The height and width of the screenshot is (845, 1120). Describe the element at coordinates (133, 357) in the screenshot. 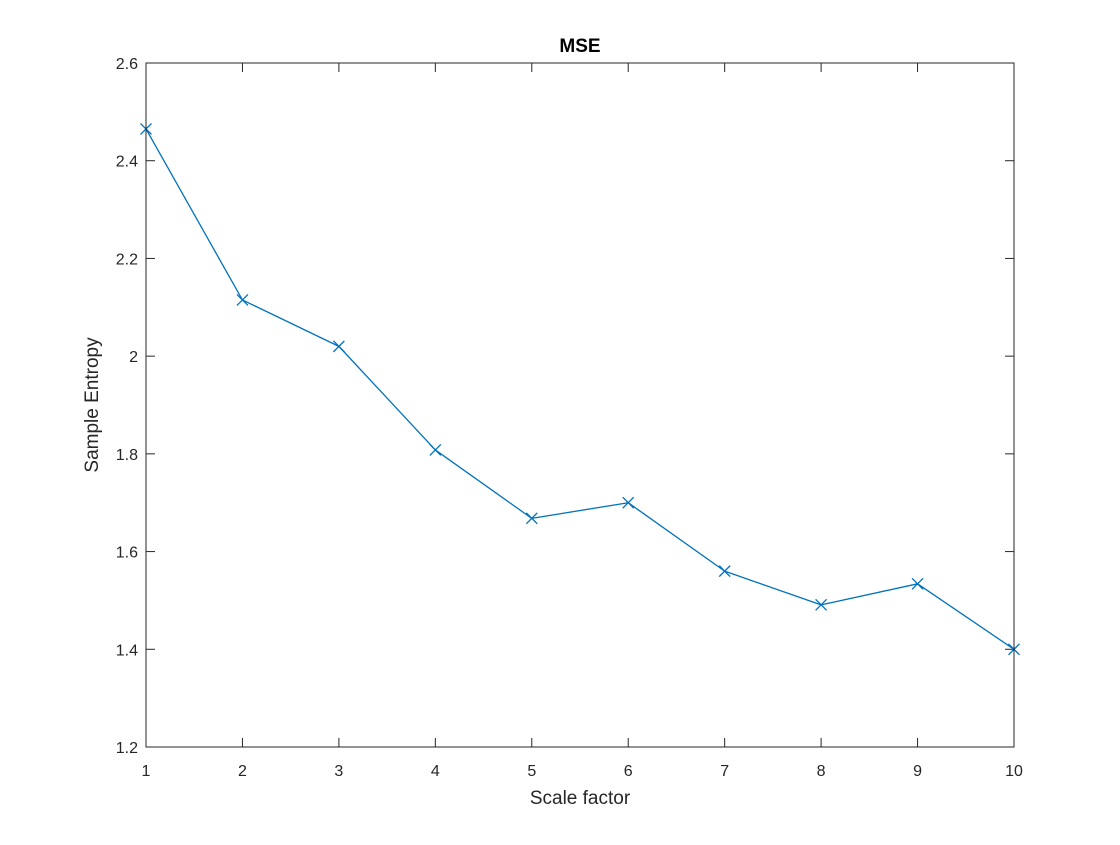

I see `y-tick-label: 2` at that location.